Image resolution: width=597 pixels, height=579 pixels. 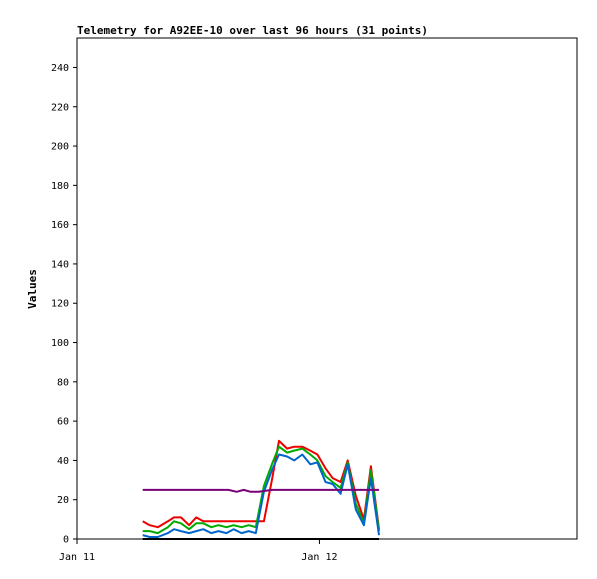 I want to click on x-tick-label: Jan 11, so click(x=77, y=557).